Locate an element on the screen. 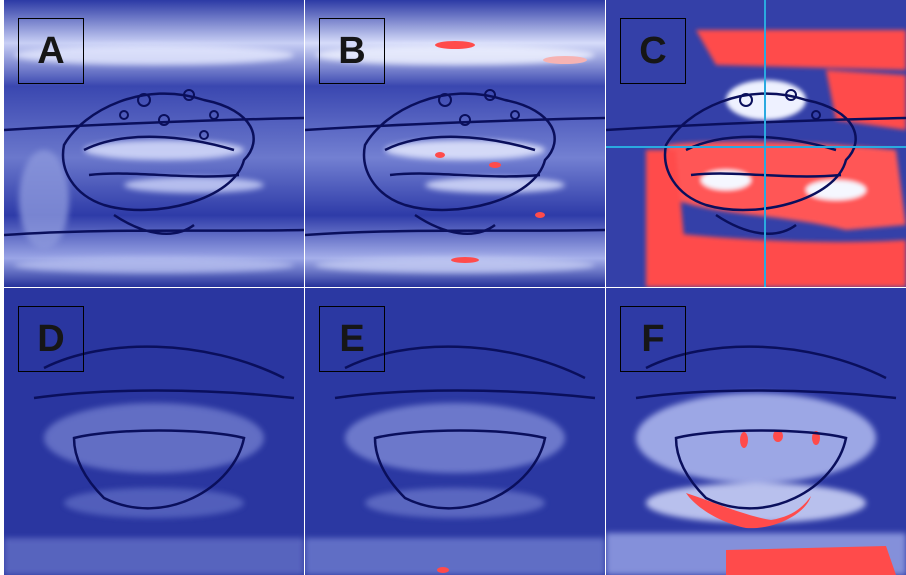  panel-e-label-box: E is located at coordinates (352, 339).